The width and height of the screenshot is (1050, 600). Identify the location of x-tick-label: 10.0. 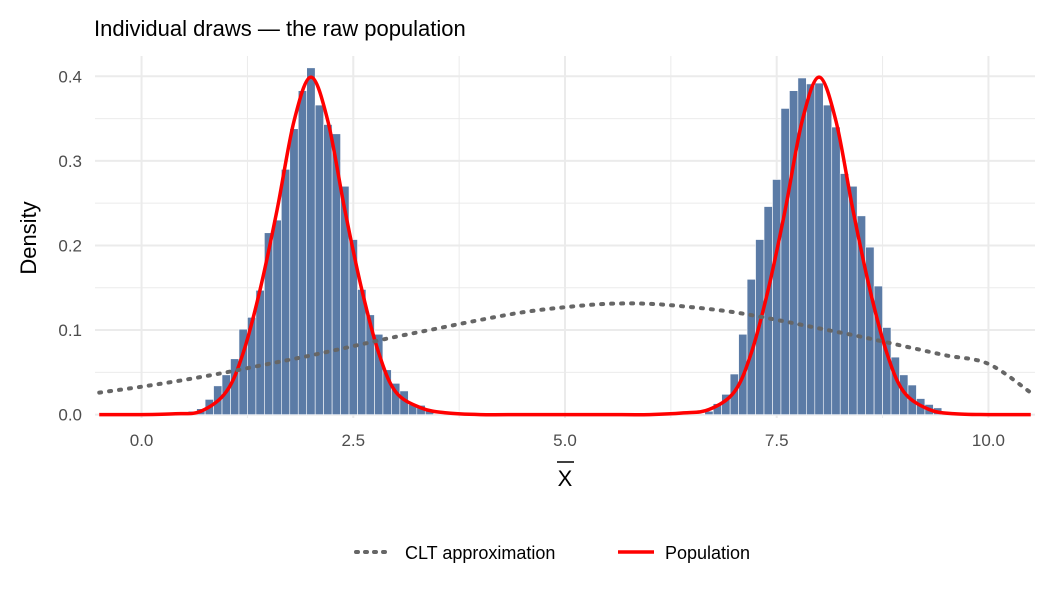
(988, 440).